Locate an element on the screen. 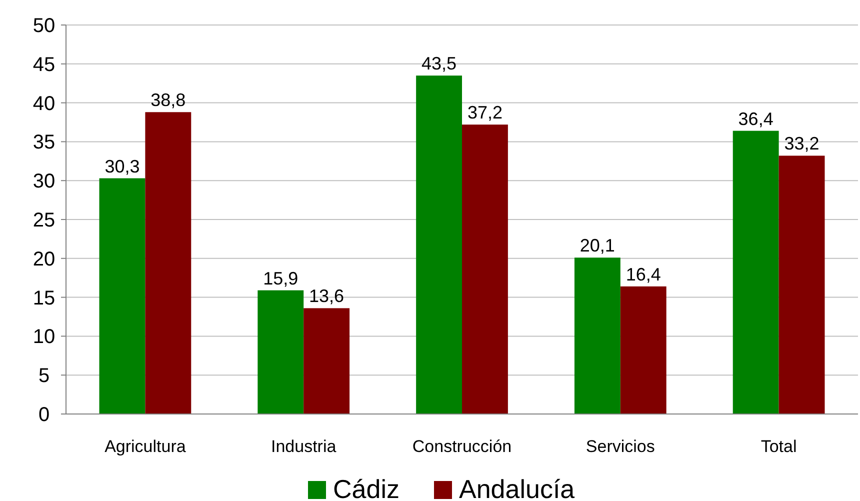  x-tick-label: Construcción is located at coordinates (462, 446).